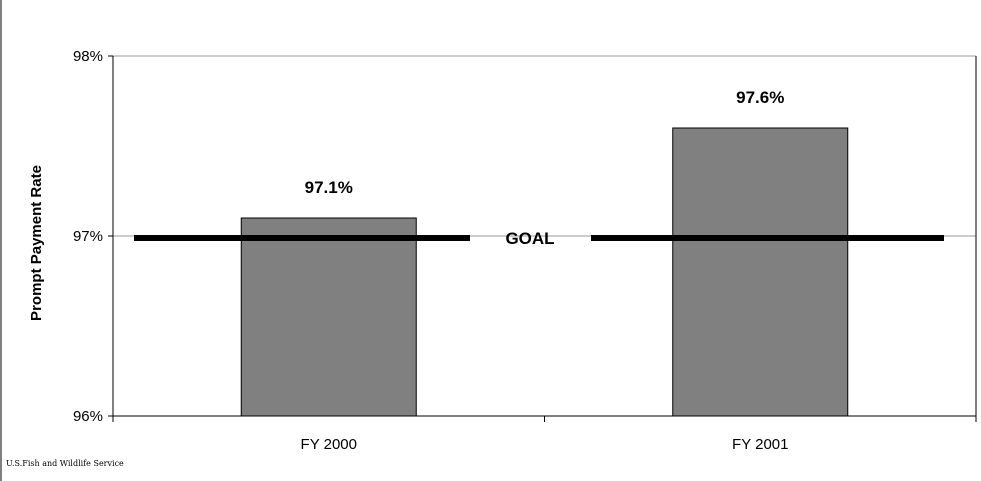  What do you see at coordinates (88, 236) in the screenshot?
I see `y-tick-label: 97%` at bounding box center [88, 236].